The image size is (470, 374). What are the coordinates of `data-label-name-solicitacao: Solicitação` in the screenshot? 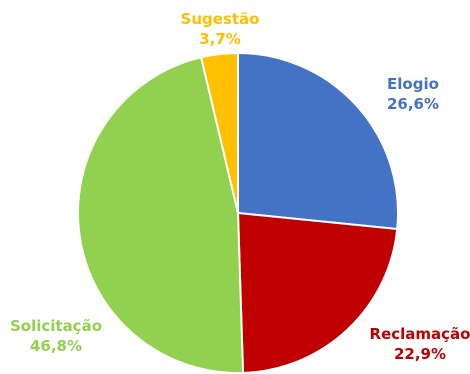 It's located at (56, 326).